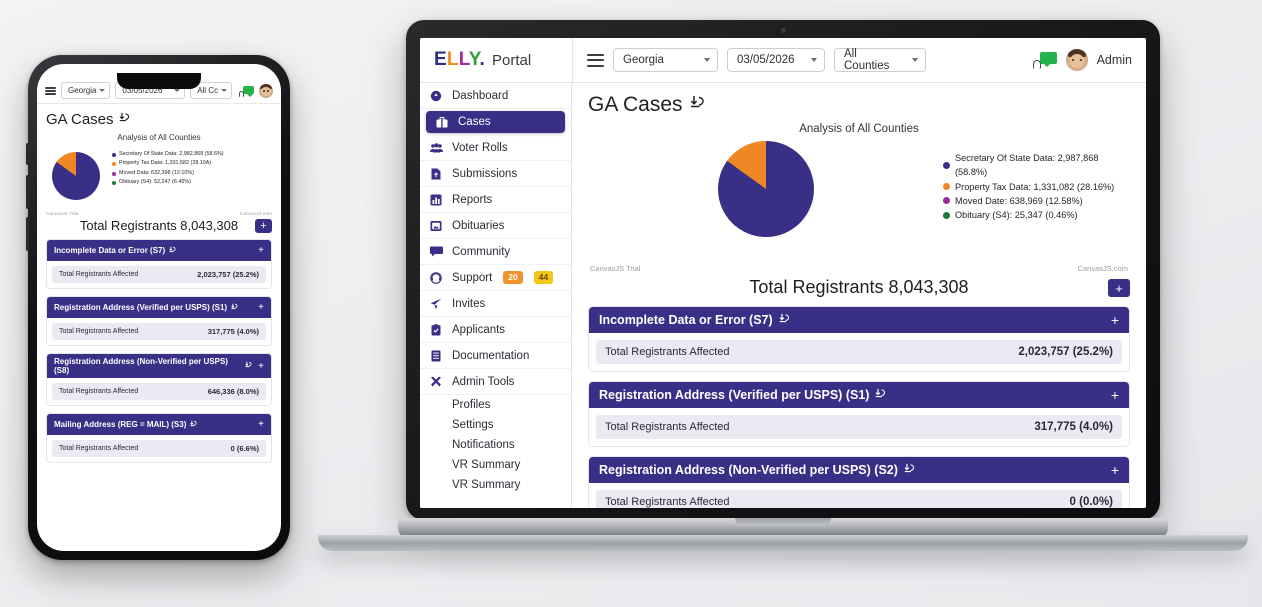 This screenshot has height=607, width=1262. What do you see at coordinates (946, 201) in the screenshot?
I see `legend-swatch` at bounding box center [946, 201].